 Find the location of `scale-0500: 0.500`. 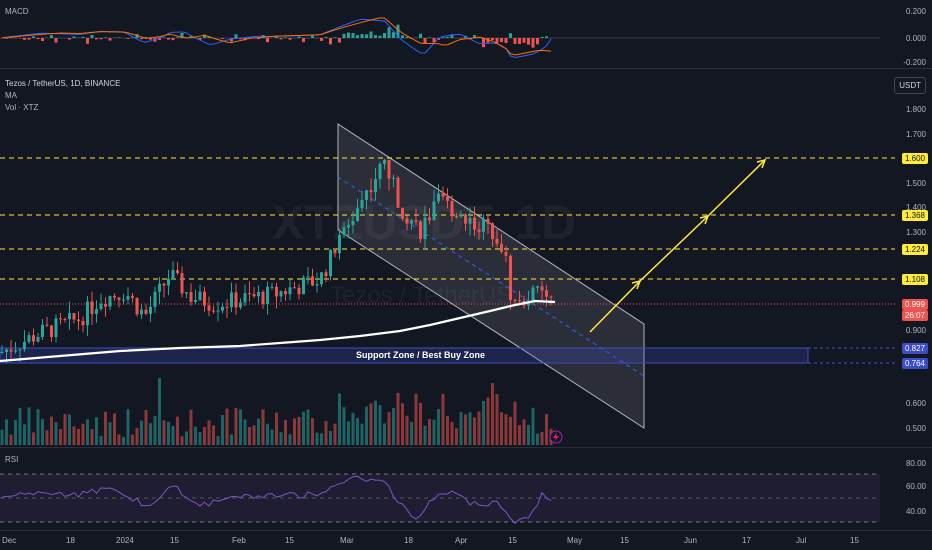

scale-0500: 0.500 is located at coordinates (915, 428).